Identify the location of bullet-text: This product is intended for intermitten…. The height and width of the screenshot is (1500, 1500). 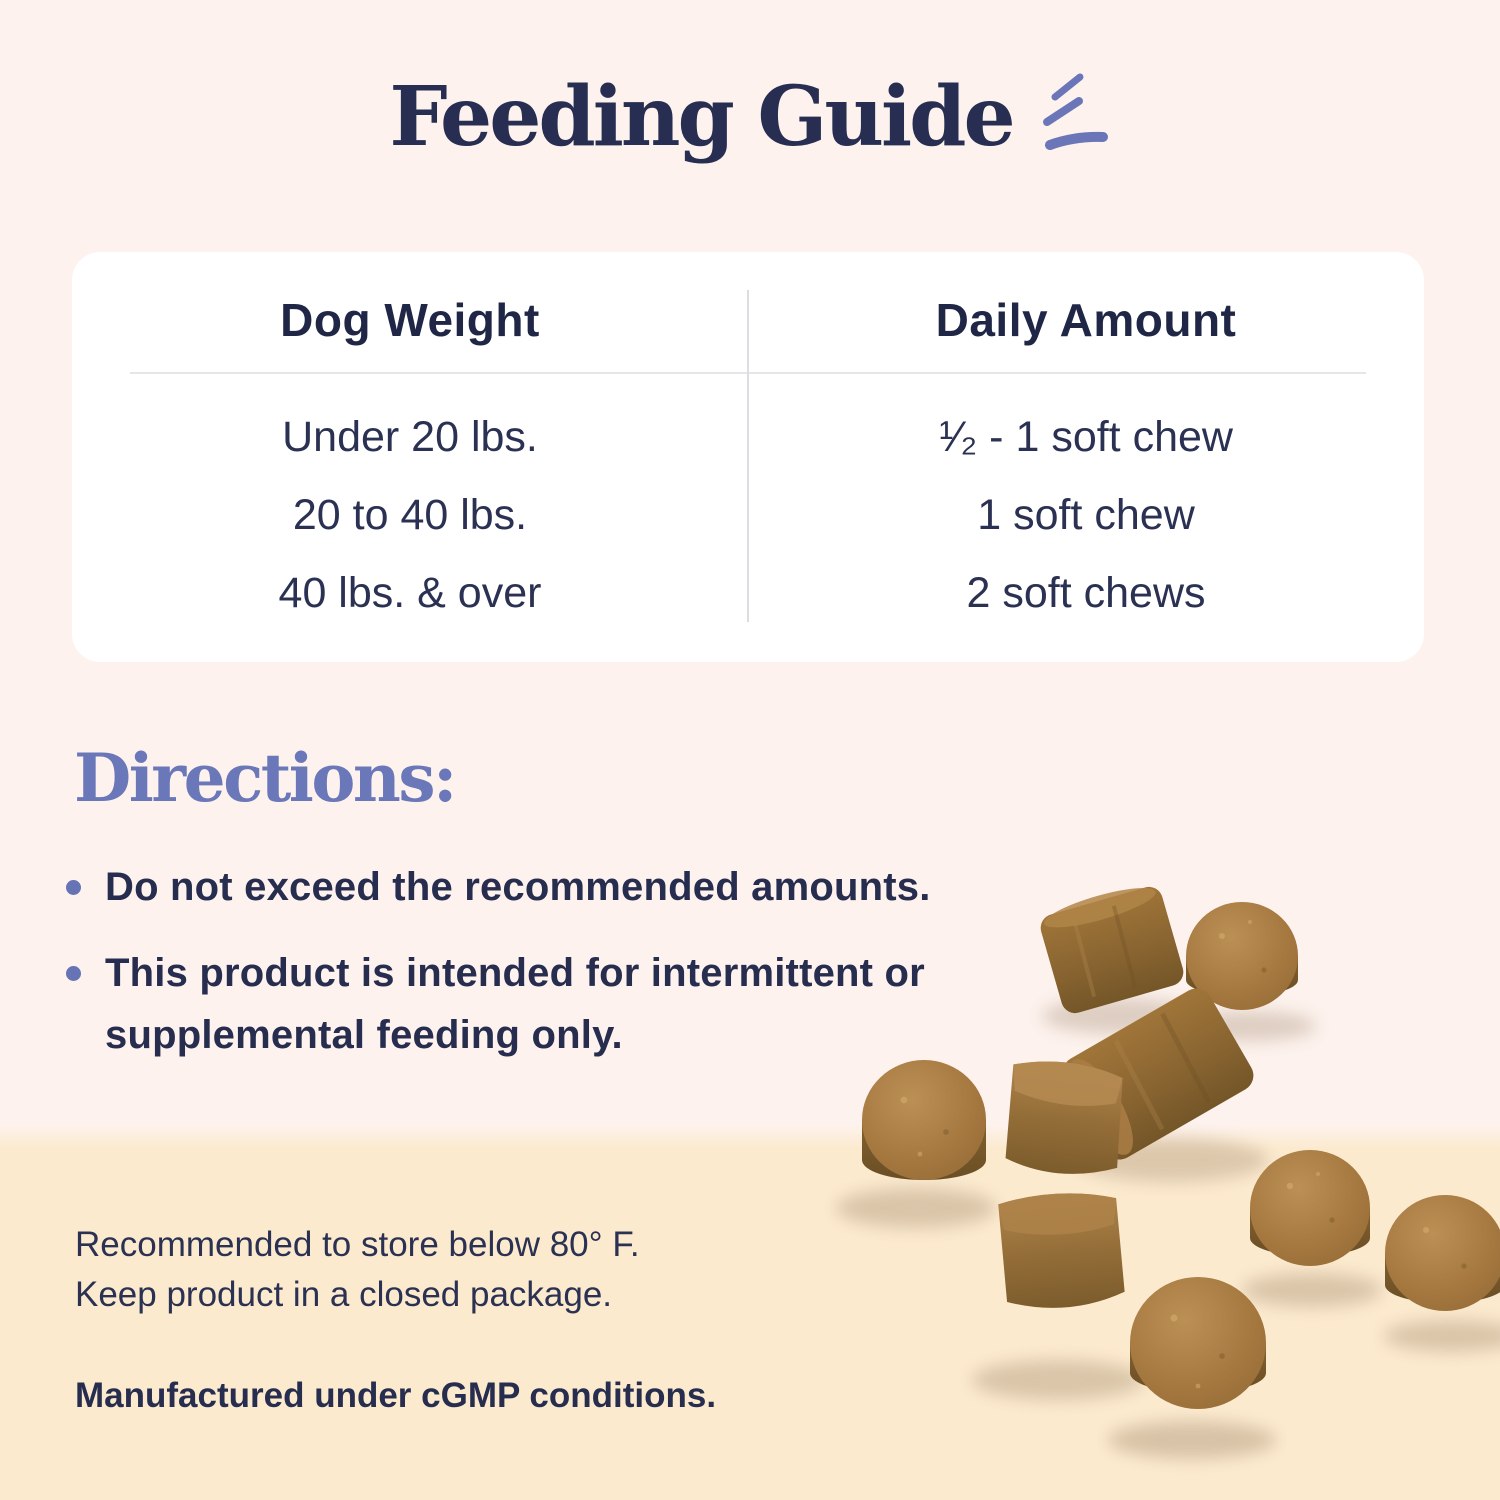
(515, 1004).